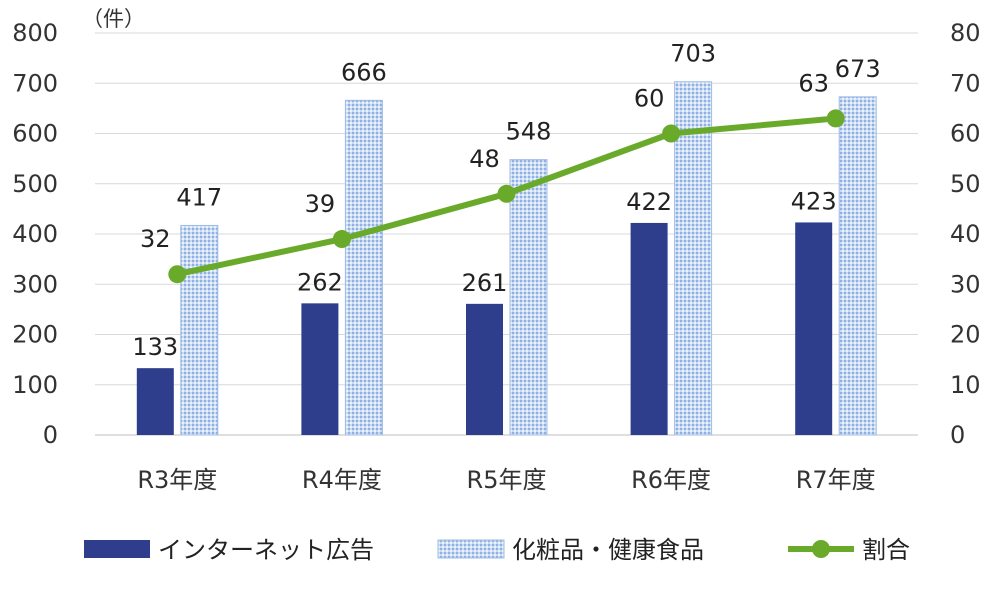 The width and height of the screenshot is (1000, 591). I want to click on data-label-internet-ad: 262, so click(320, 282).